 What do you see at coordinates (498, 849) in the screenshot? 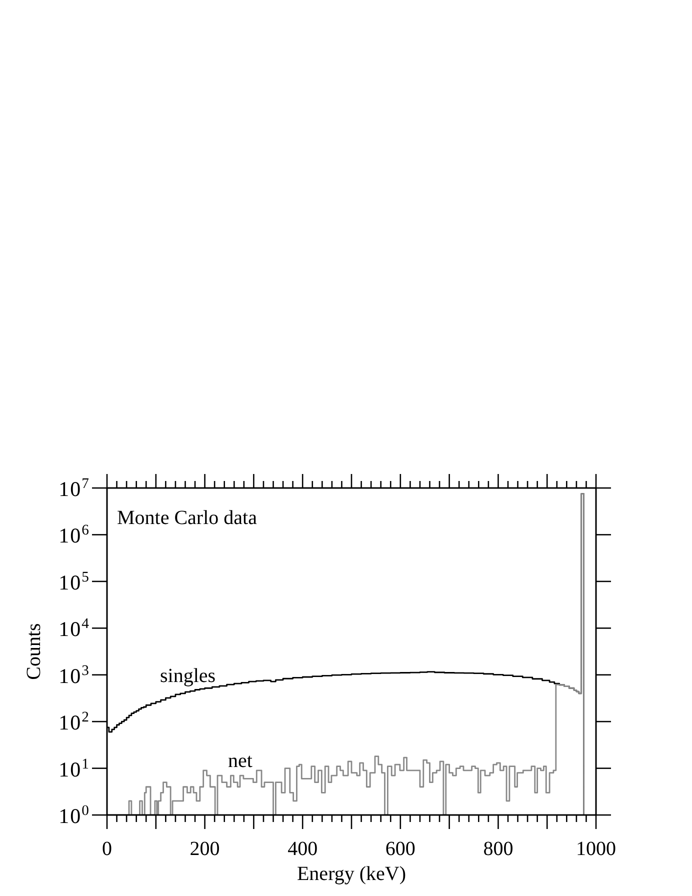
I see `x-tick-label: 800` at bounding box center [498, 849].